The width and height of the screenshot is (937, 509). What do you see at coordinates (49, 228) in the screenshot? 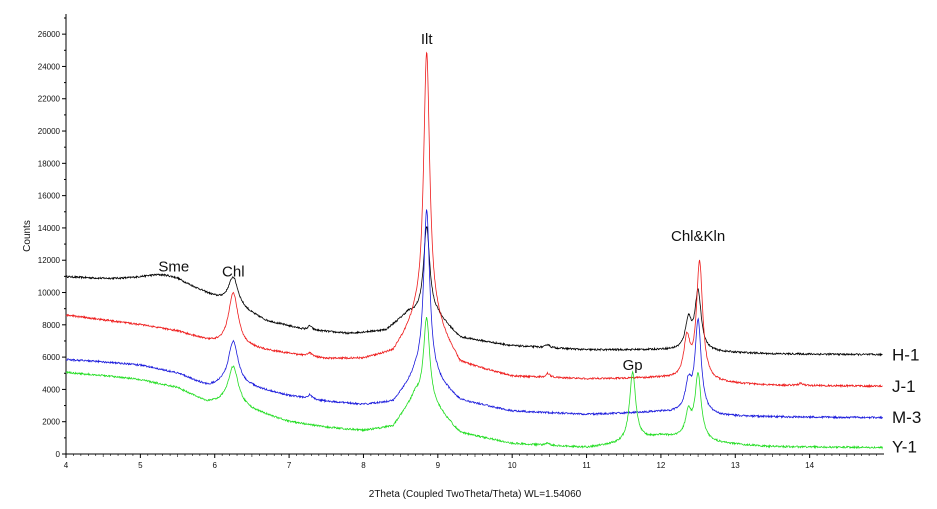
I see `y-tick-label: 14000` at bounding box center [49, 228].